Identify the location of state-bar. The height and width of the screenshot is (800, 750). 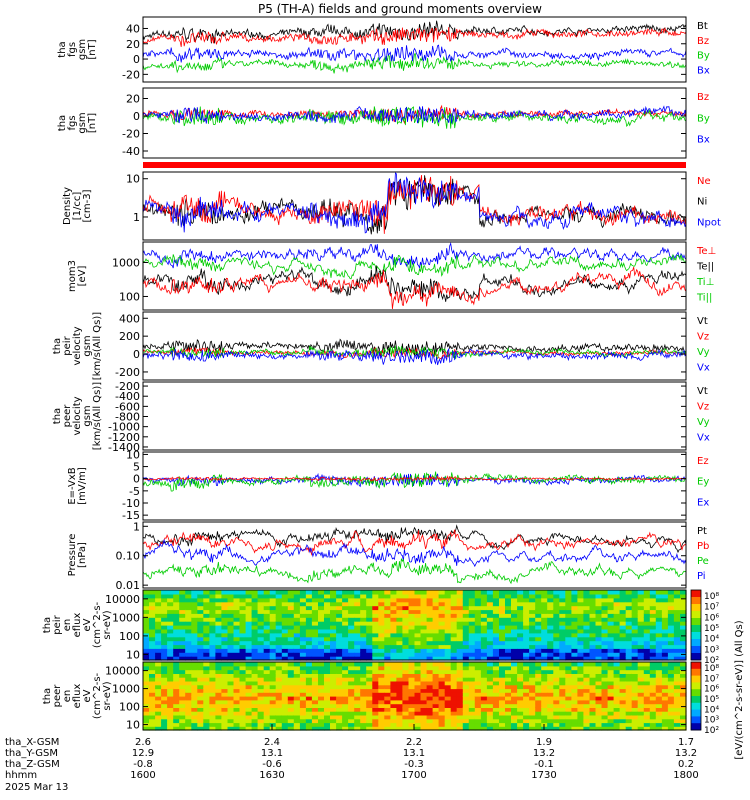
(414, 165).